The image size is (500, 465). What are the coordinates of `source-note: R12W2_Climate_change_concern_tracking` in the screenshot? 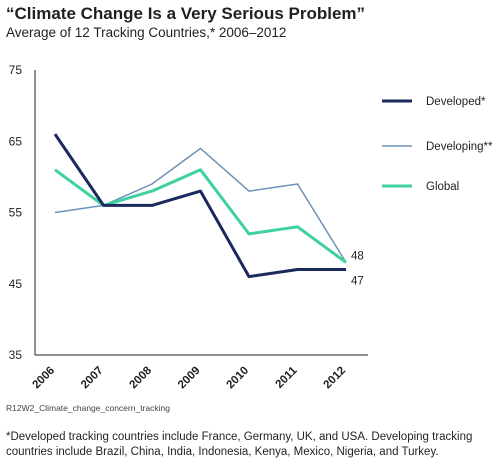 It's located at (88, 408).